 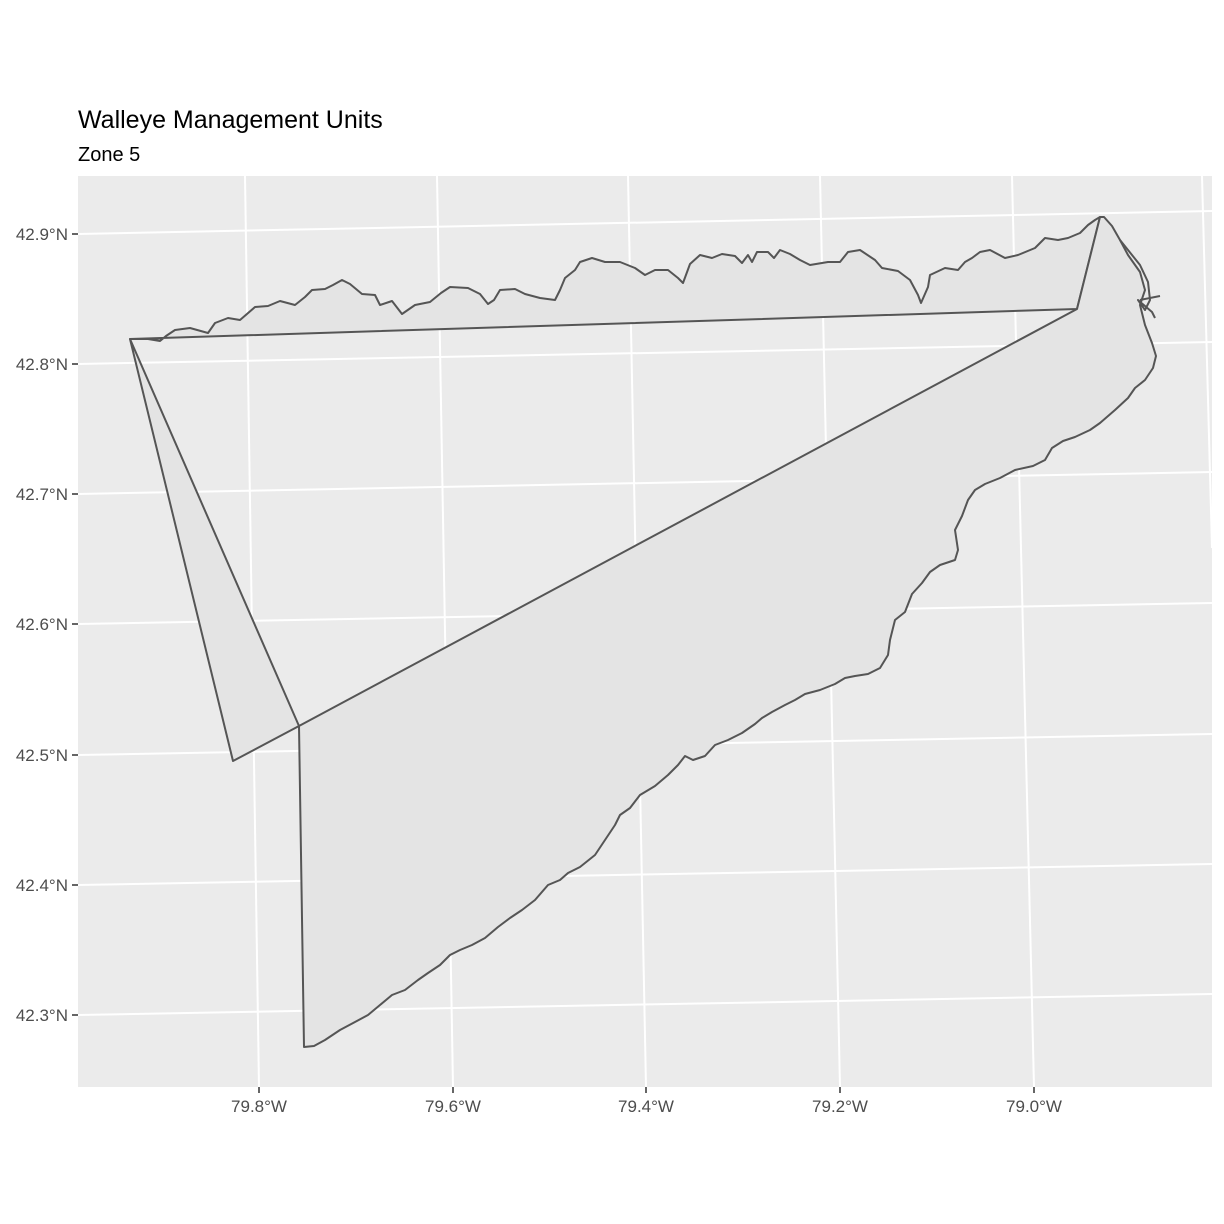 What do you see at coordinates (42, 885) in the screenshot?
I see `y-tick-label: 42.4°N` at bounding box center [42, 885].